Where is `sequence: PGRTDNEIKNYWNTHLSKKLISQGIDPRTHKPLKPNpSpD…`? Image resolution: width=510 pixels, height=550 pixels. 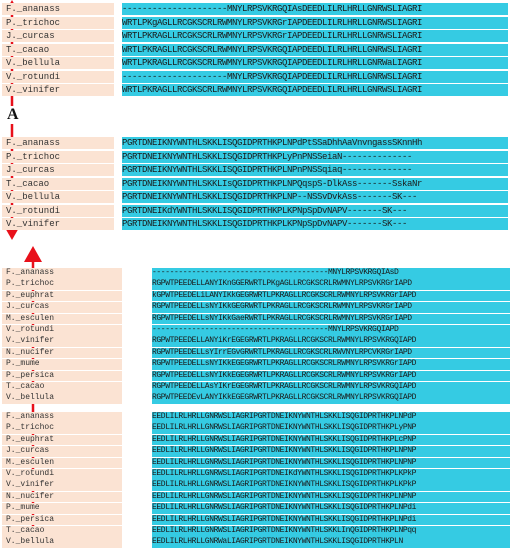 sequence: PGRTDNEIKNYWNTHLSKKLISQGIDPRTHKPLKPNpSpD… is located at coordinates (315, 224).